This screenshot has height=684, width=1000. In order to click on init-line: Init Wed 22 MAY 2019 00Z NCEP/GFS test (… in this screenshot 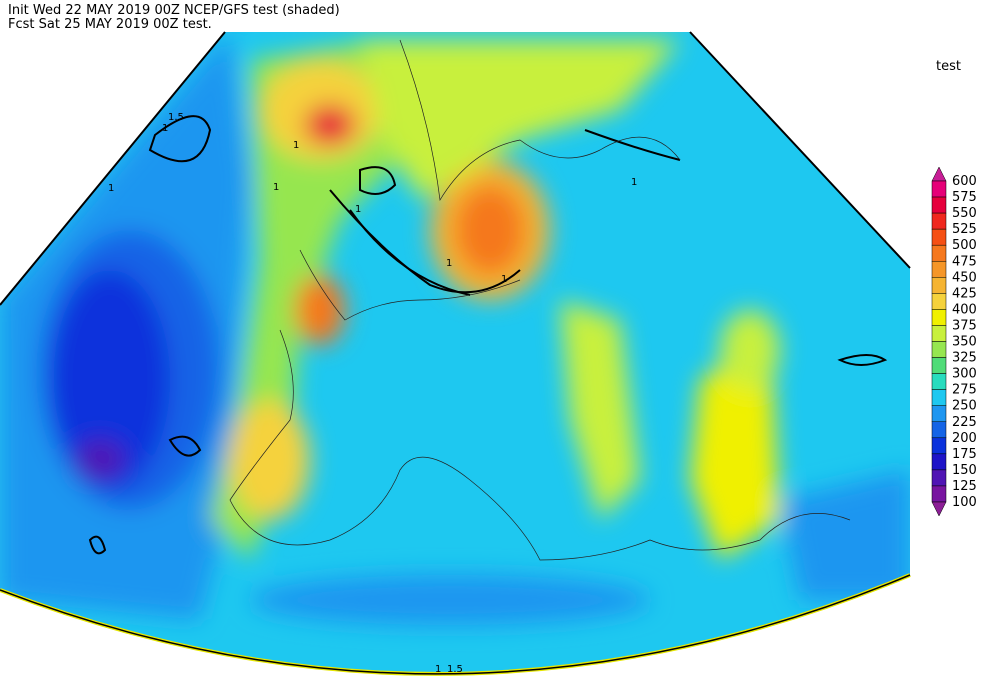, I will do `click(174, 10)`.